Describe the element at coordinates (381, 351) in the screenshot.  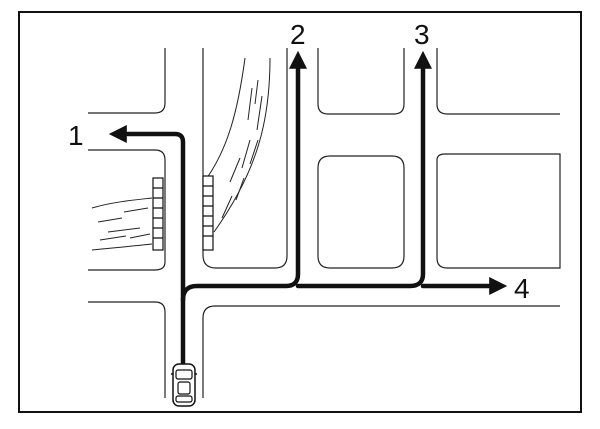
I see `block-bottom-right` at that location.